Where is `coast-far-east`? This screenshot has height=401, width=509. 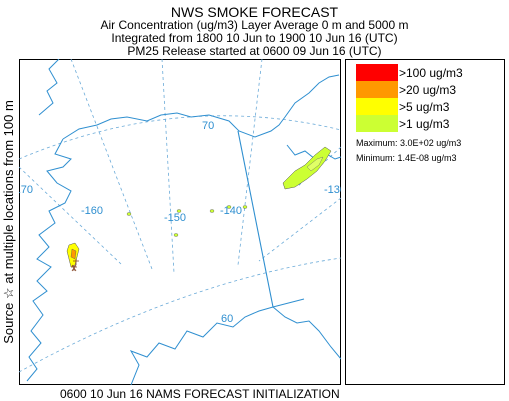 coast-far-east is located at coordinates (49, 87).